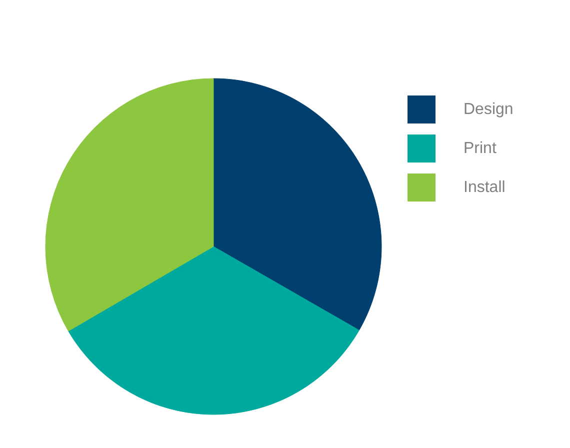 The height and width of the screenshot is (448, 570). What do you see at coordinates (485, 187) in the screenshot?
I see `legend-label: Install` at bounding box center [485, 187].